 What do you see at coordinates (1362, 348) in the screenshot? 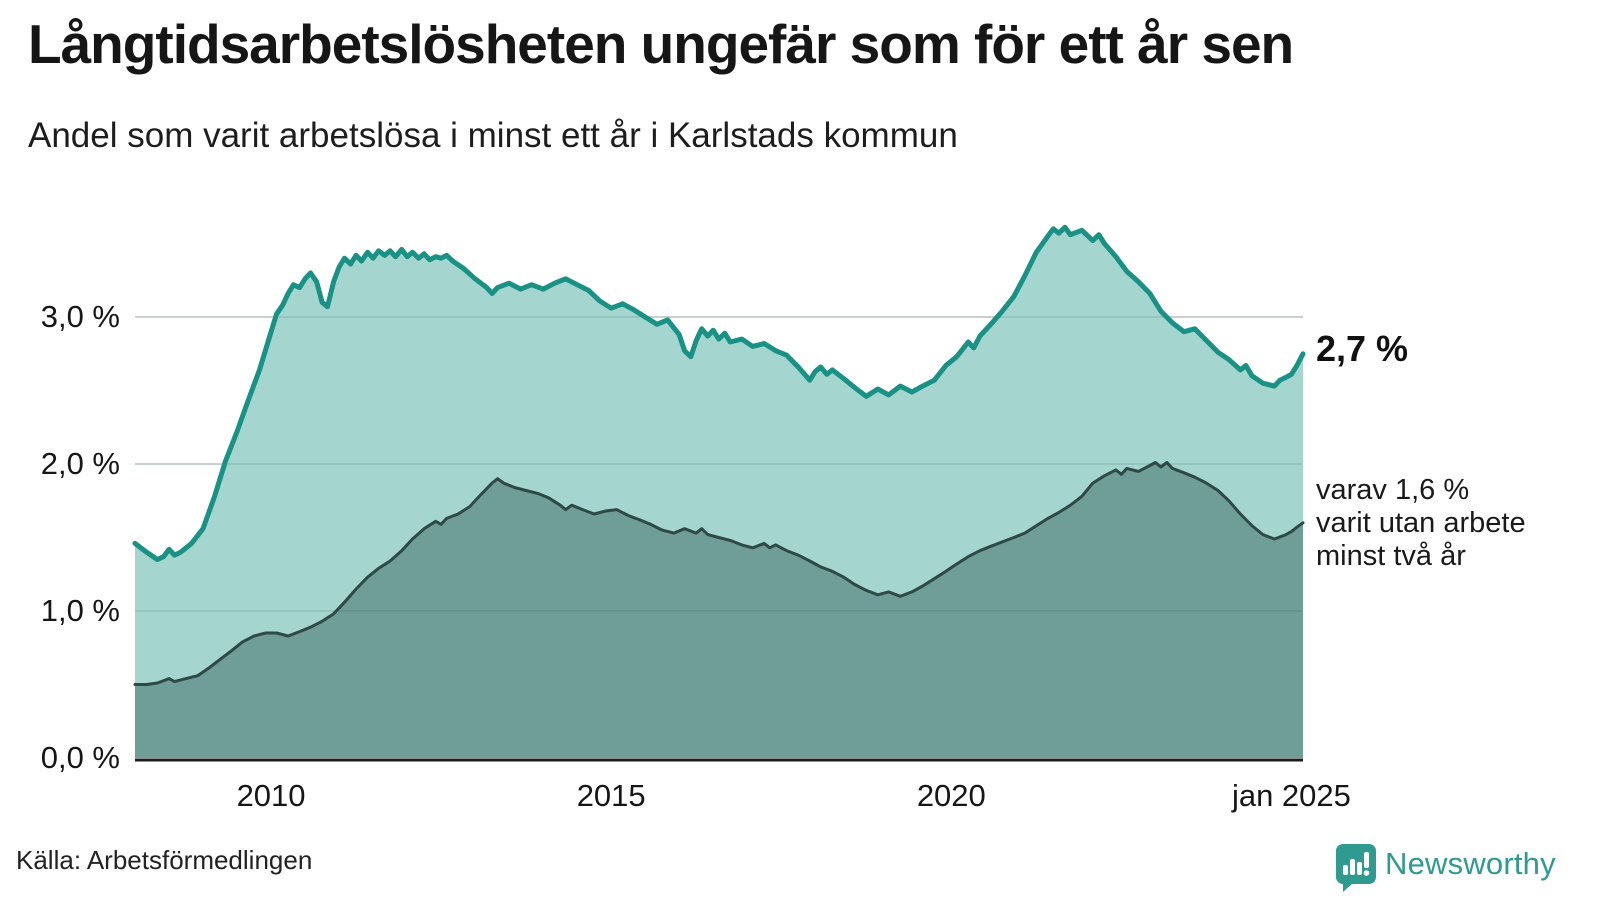
I see `latest-value-label: 2,7 %` at bounding box center [1362, 348].